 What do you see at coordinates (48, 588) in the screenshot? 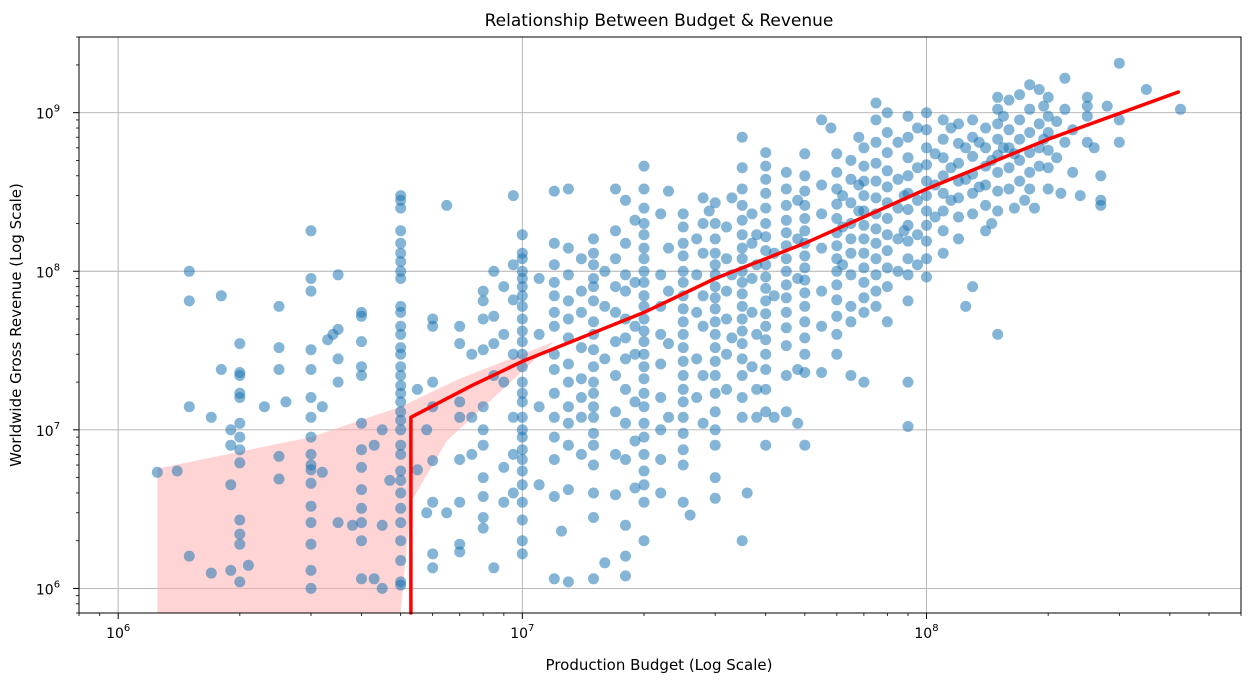
I see `y-tick-label: 106` at bounding box center [48, 588].